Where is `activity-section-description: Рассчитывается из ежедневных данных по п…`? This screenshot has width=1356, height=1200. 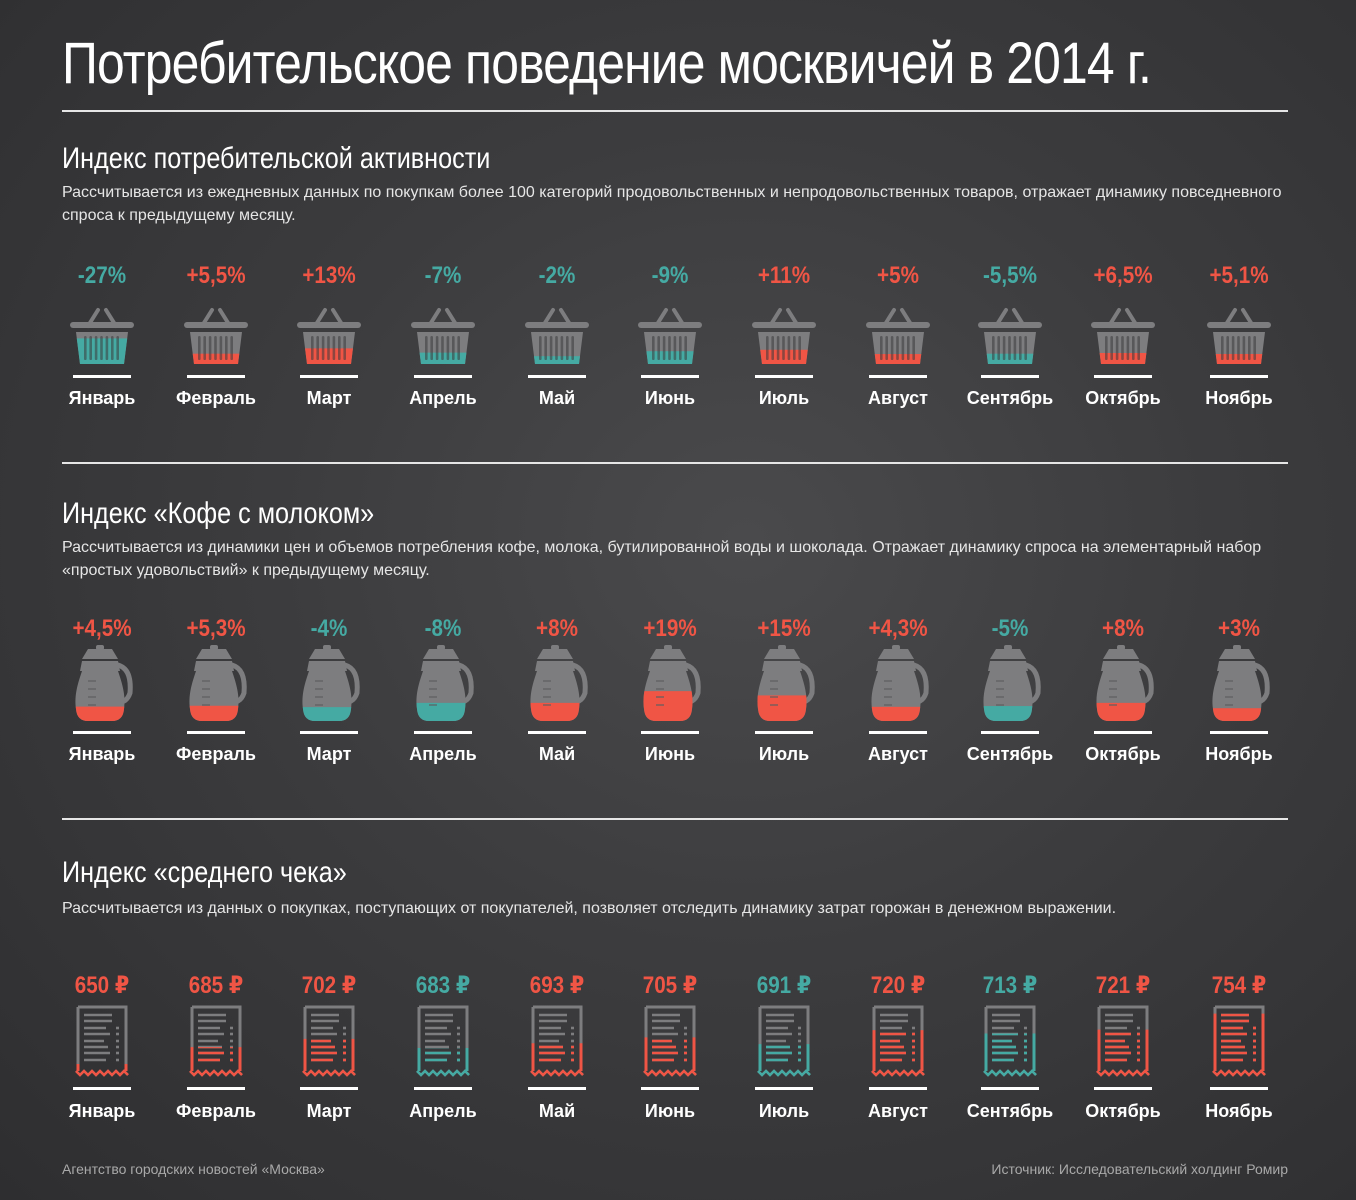 activity-section-description: Рассчитывается из ежедневных данных по п… is located at coordinates (672, 204).